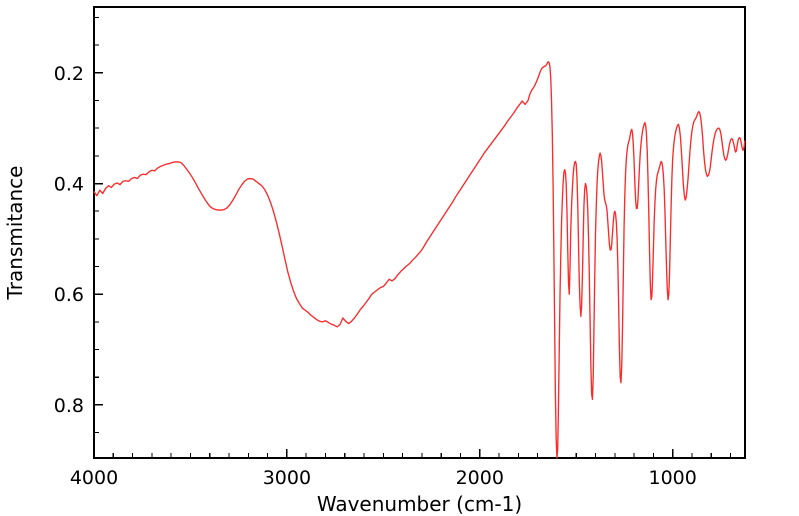 This screenshot has width=799, height=516. What do you see at coordinates (69, 406) in the screenshot?
I see `y-tick-label: 0.8` at bounding box center [69, 406].